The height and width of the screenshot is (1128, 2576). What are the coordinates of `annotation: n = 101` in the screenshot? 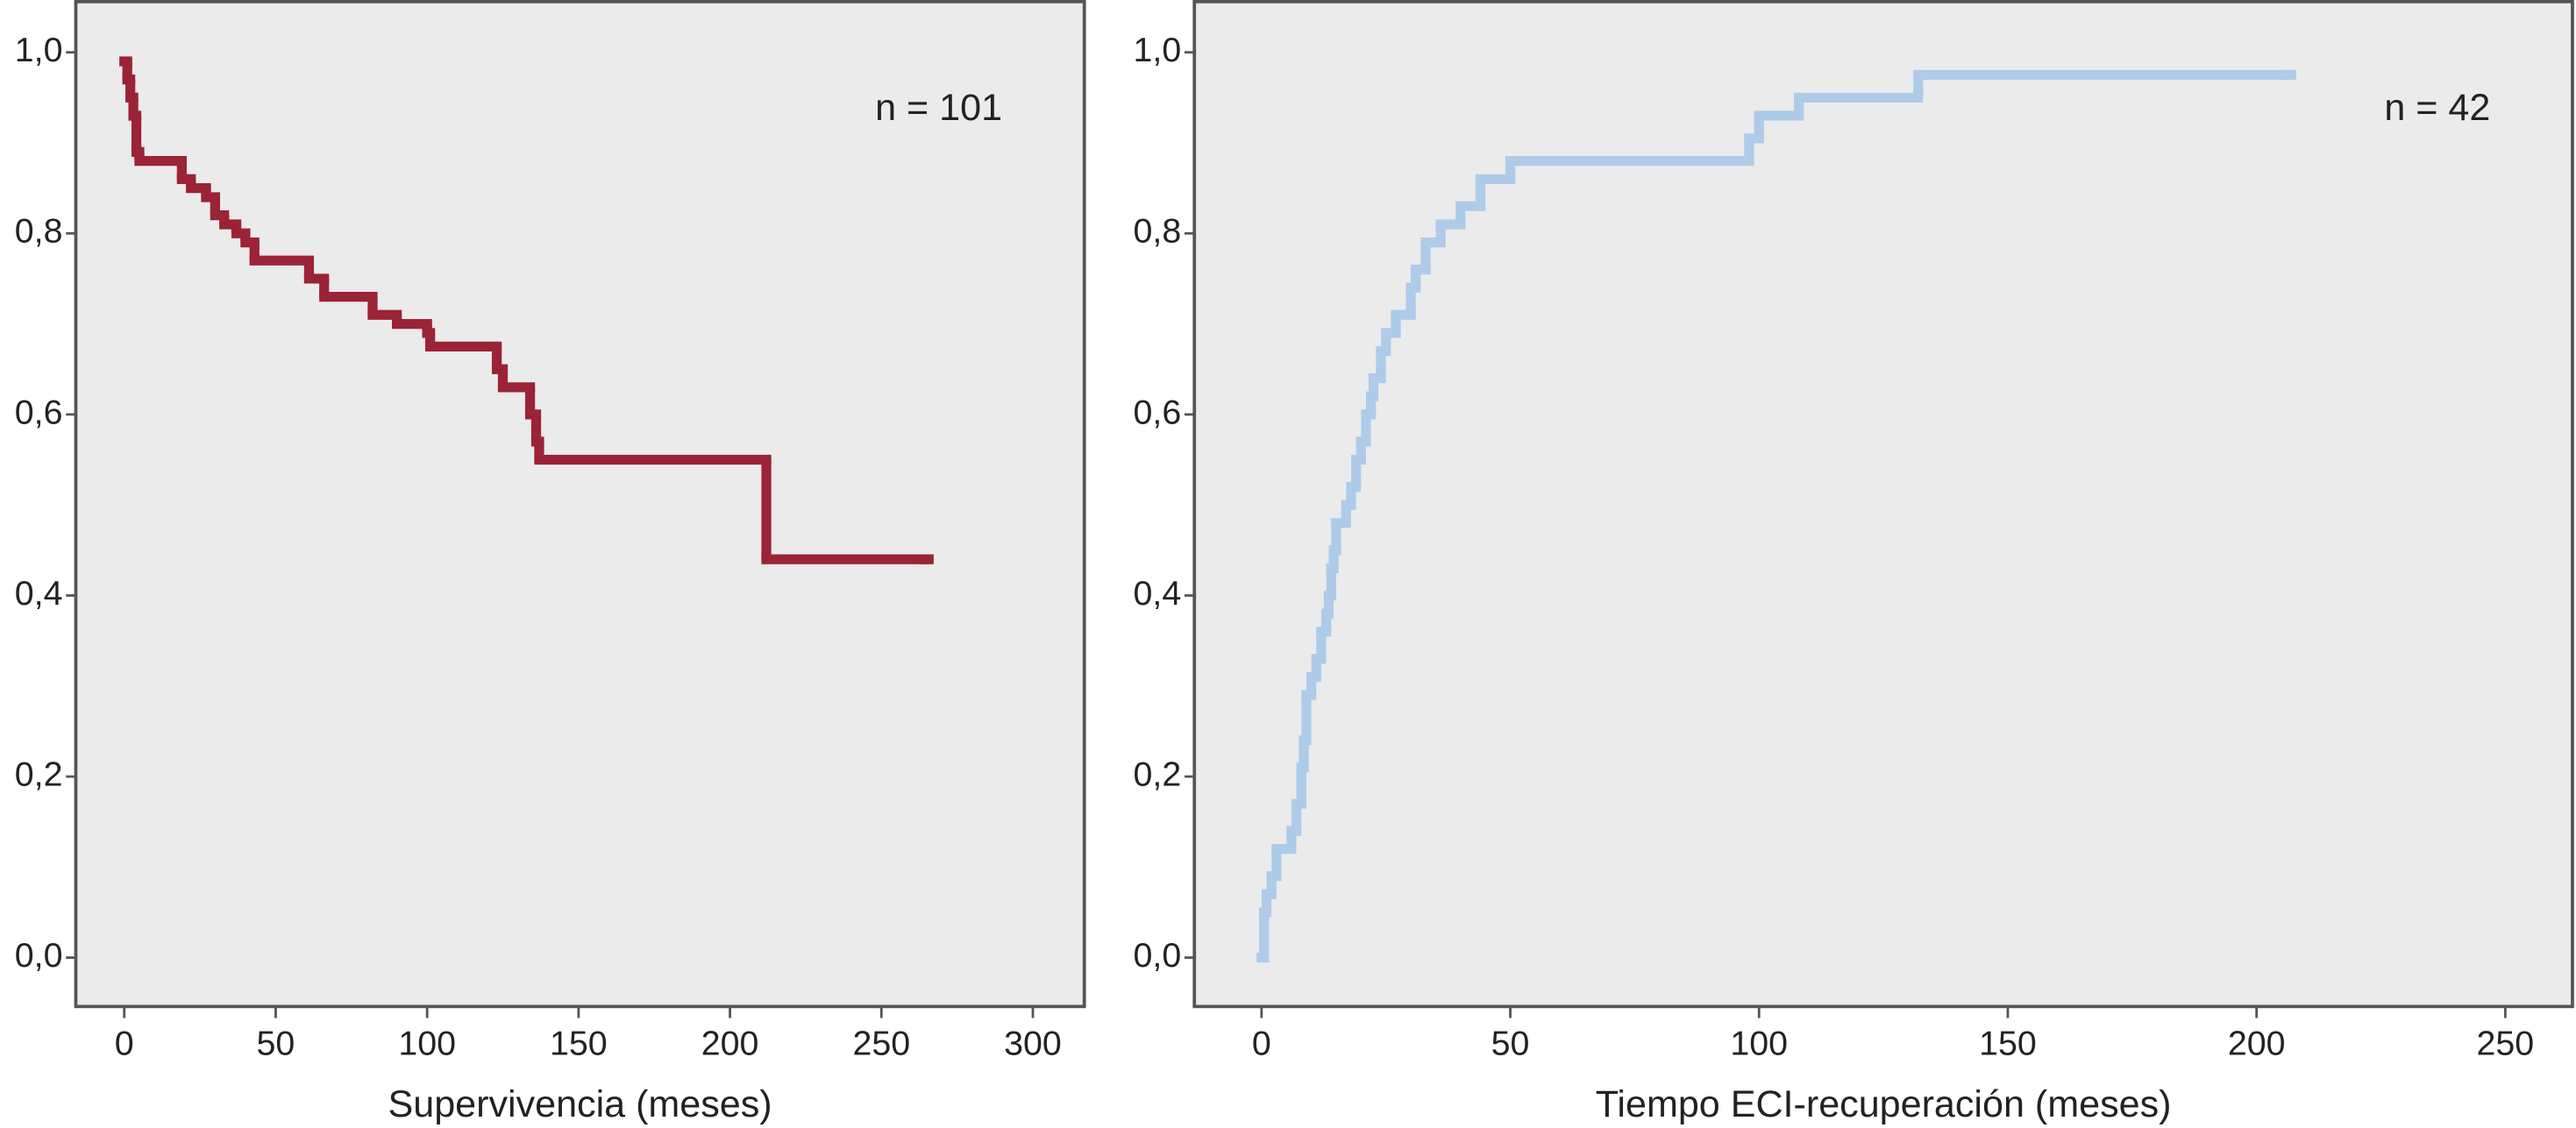 It's located at (938, 108).